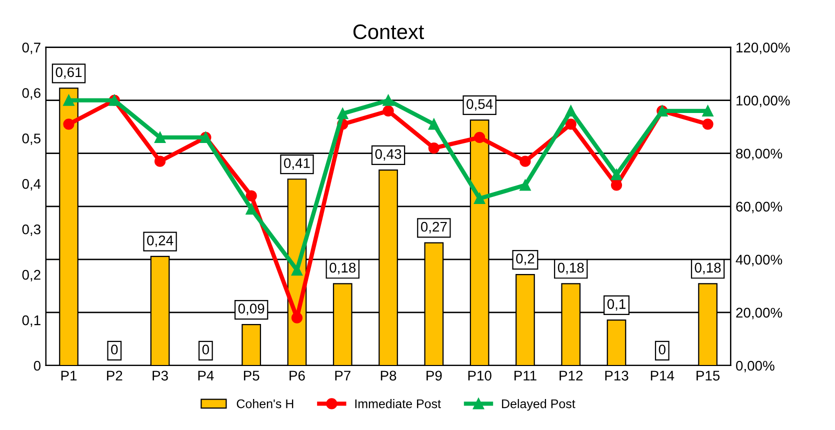 The height and width of the screenshot is (430, 835). I want to click on x-tick-label: P10, so click(480, 375).